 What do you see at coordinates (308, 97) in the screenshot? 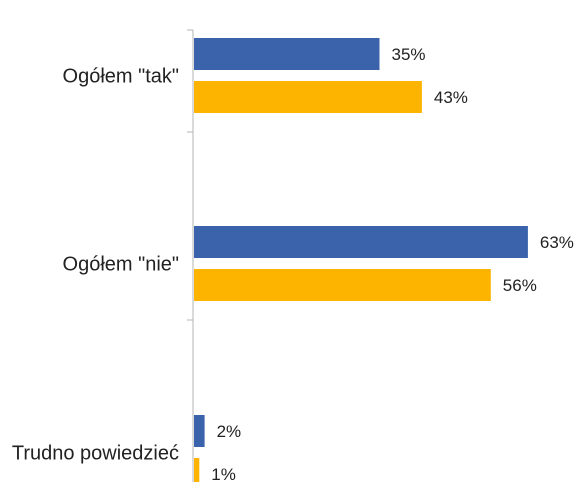
I see `bar-series2-cat1` at bounding box center [308, 97].